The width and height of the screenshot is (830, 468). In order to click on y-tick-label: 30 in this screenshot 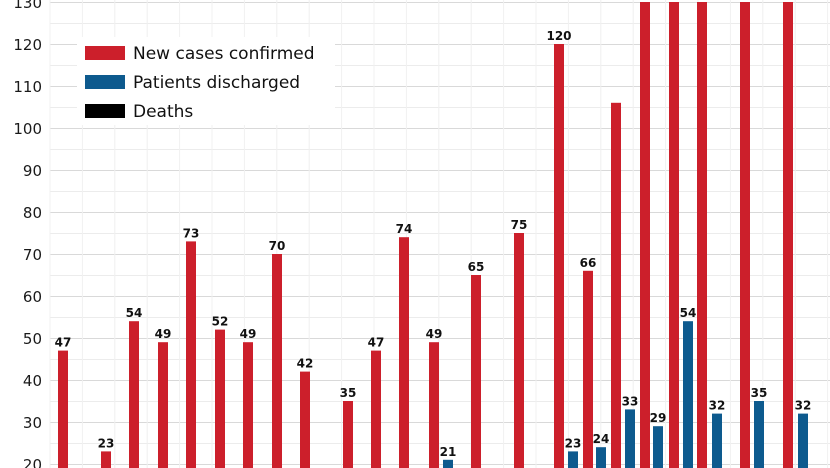, I will do `click(32, 423)`.